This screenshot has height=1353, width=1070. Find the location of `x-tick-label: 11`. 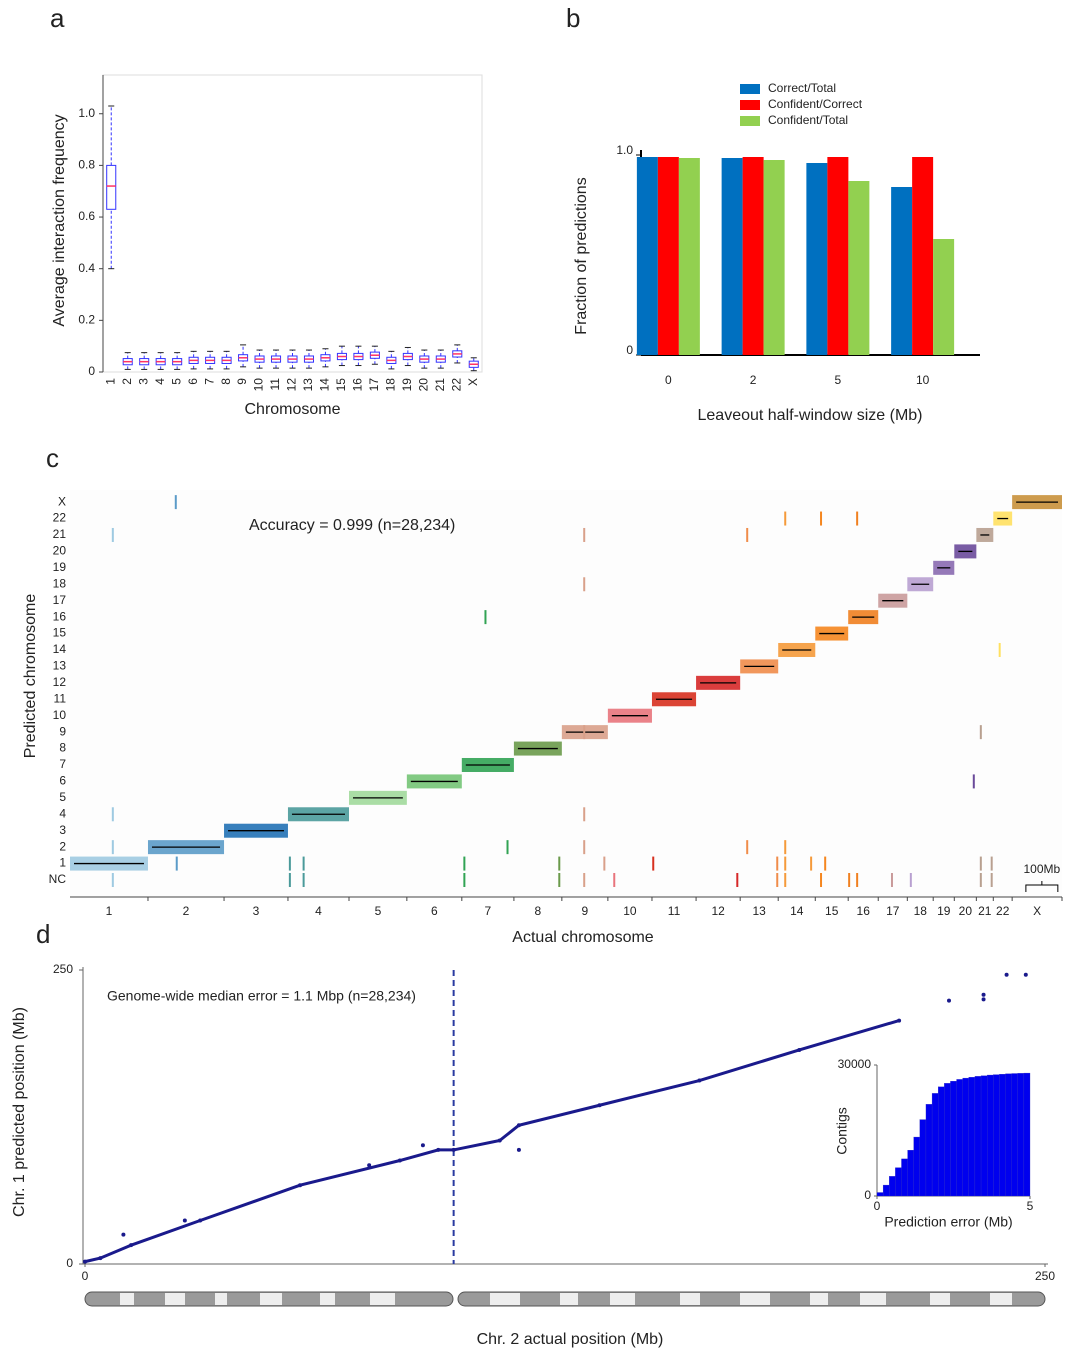

x-tick-label: 11 is located at coordinates (674, 911).